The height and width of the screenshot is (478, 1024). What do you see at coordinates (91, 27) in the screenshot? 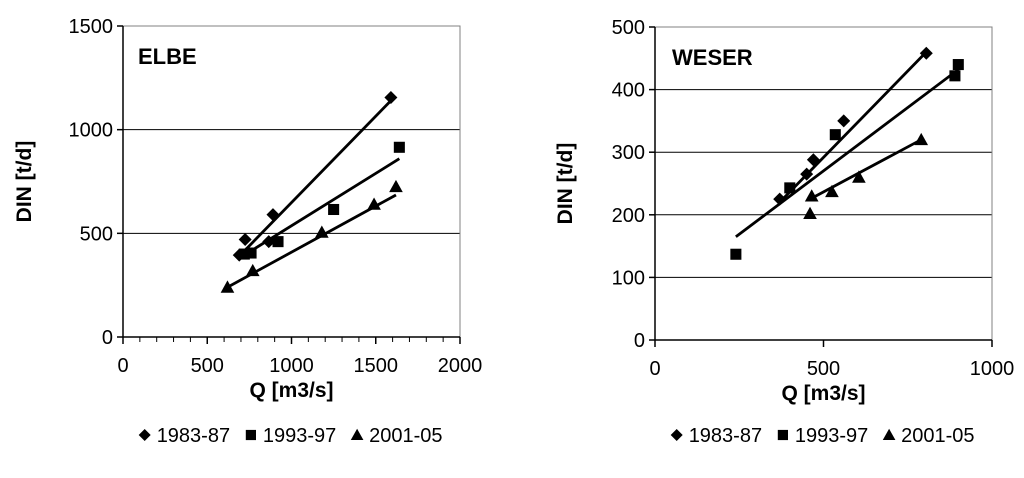
I see `y-tick-label: 1500` at bounding box center [91, 27].